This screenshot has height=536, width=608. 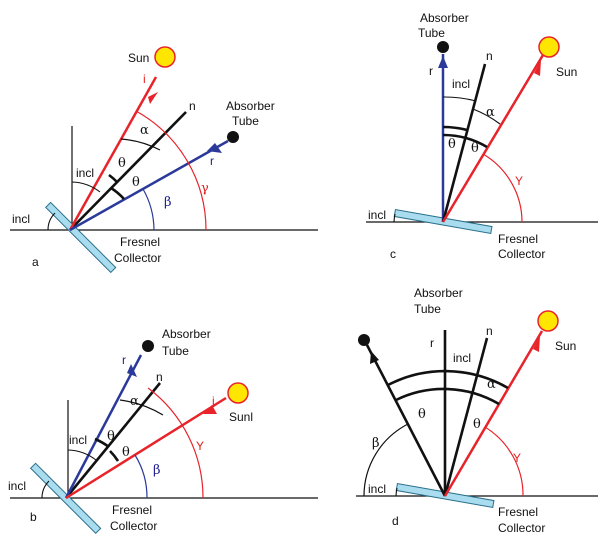 What do you see at coordinates (81, 237) in the screenshot?
I see `fresnel-collector` at bounding box center [81, 237].